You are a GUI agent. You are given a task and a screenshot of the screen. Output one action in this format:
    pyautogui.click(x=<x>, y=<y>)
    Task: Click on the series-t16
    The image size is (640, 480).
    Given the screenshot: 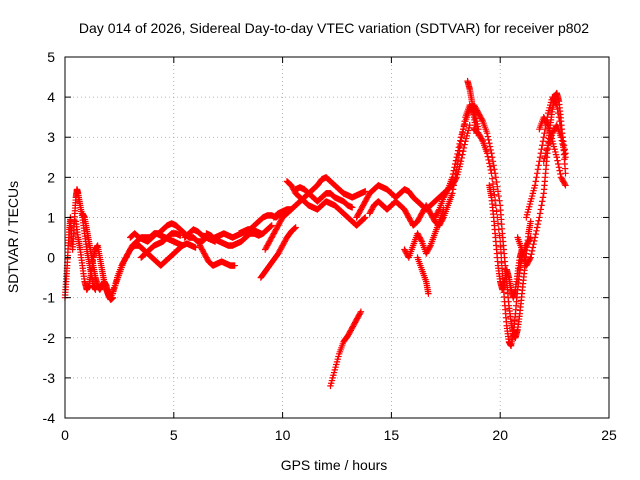 What is the action you would take?
    pyautogui.click(x=346, y=349)
    